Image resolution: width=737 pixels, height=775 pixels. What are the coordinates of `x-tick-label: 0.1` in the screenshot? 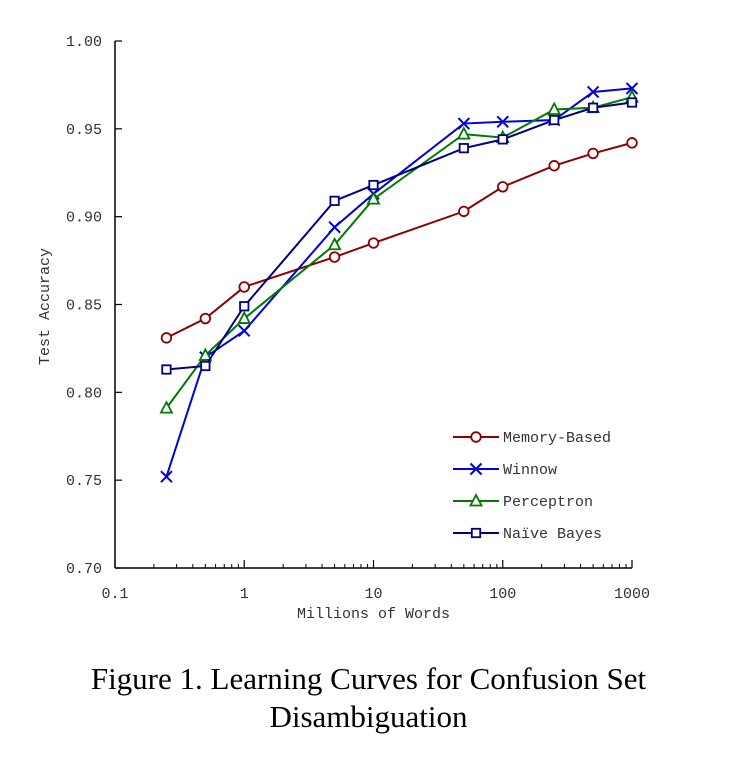 It's located at (114, 594).